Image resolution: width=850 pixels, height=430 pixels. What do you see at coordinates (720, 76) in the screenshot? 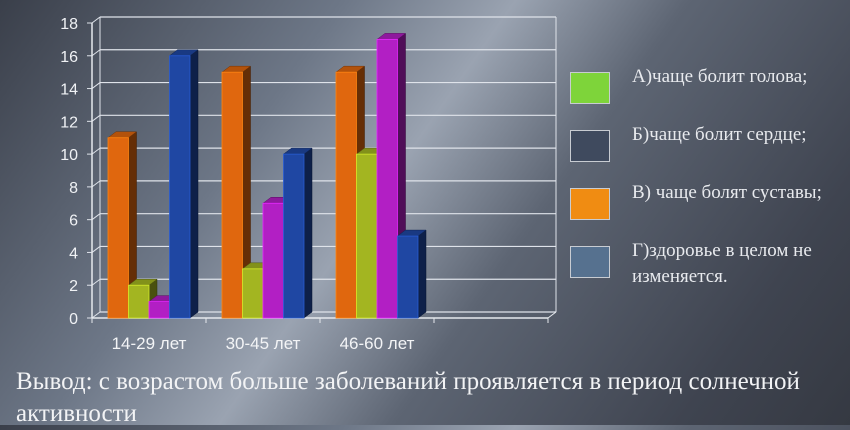
I see `legend-label: А)чаще болит голова;` at bounding box center [720, 76].